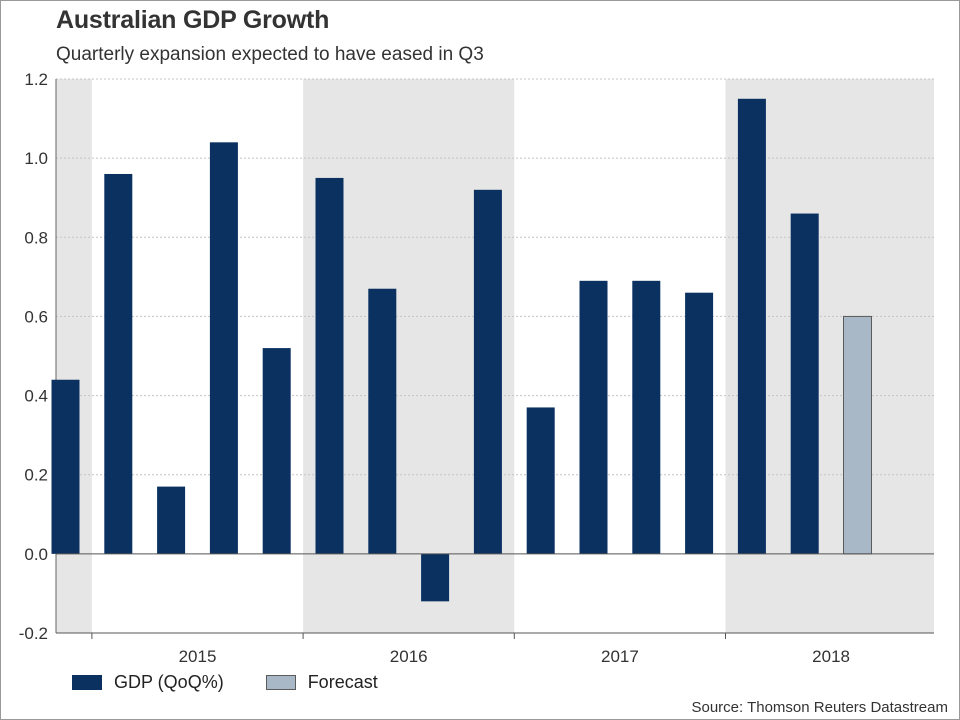 The height and width of the screenshot is (720, 960). What do you see at coordinates (36, 316) in the screenshot?
I see `y-tick-label: 0.6` at bounding box center [36, 316].